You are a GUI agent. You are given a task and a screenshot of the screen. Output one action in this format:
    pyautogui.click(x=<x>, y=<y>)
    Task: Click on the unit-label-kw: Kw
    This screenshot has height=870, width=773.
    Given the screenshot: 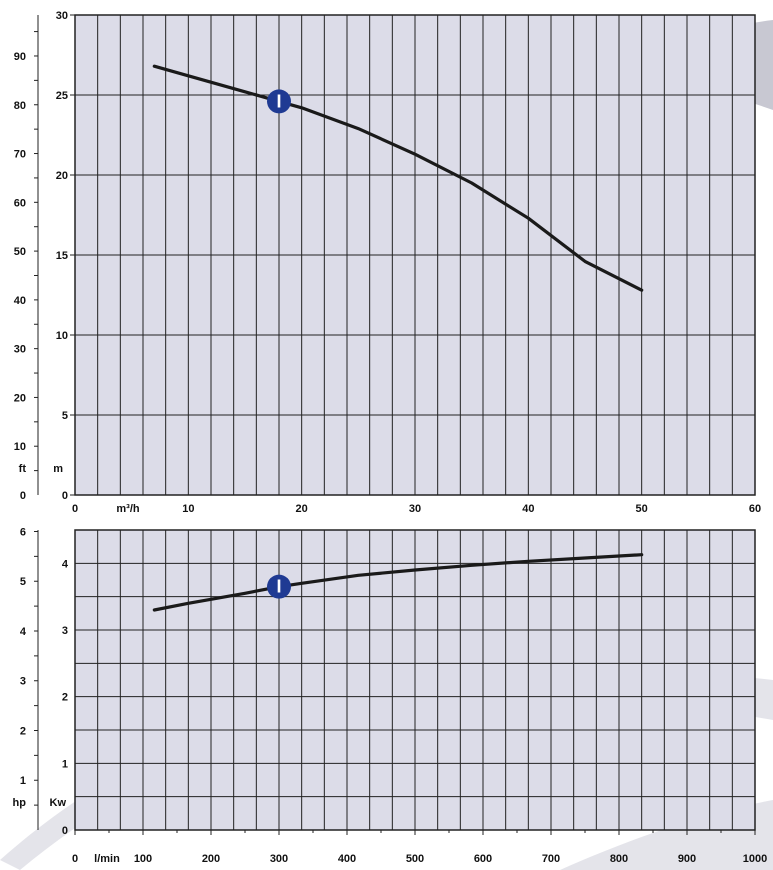 What is the action you would take?
    pyautogui.click(x=58, y=803)
    